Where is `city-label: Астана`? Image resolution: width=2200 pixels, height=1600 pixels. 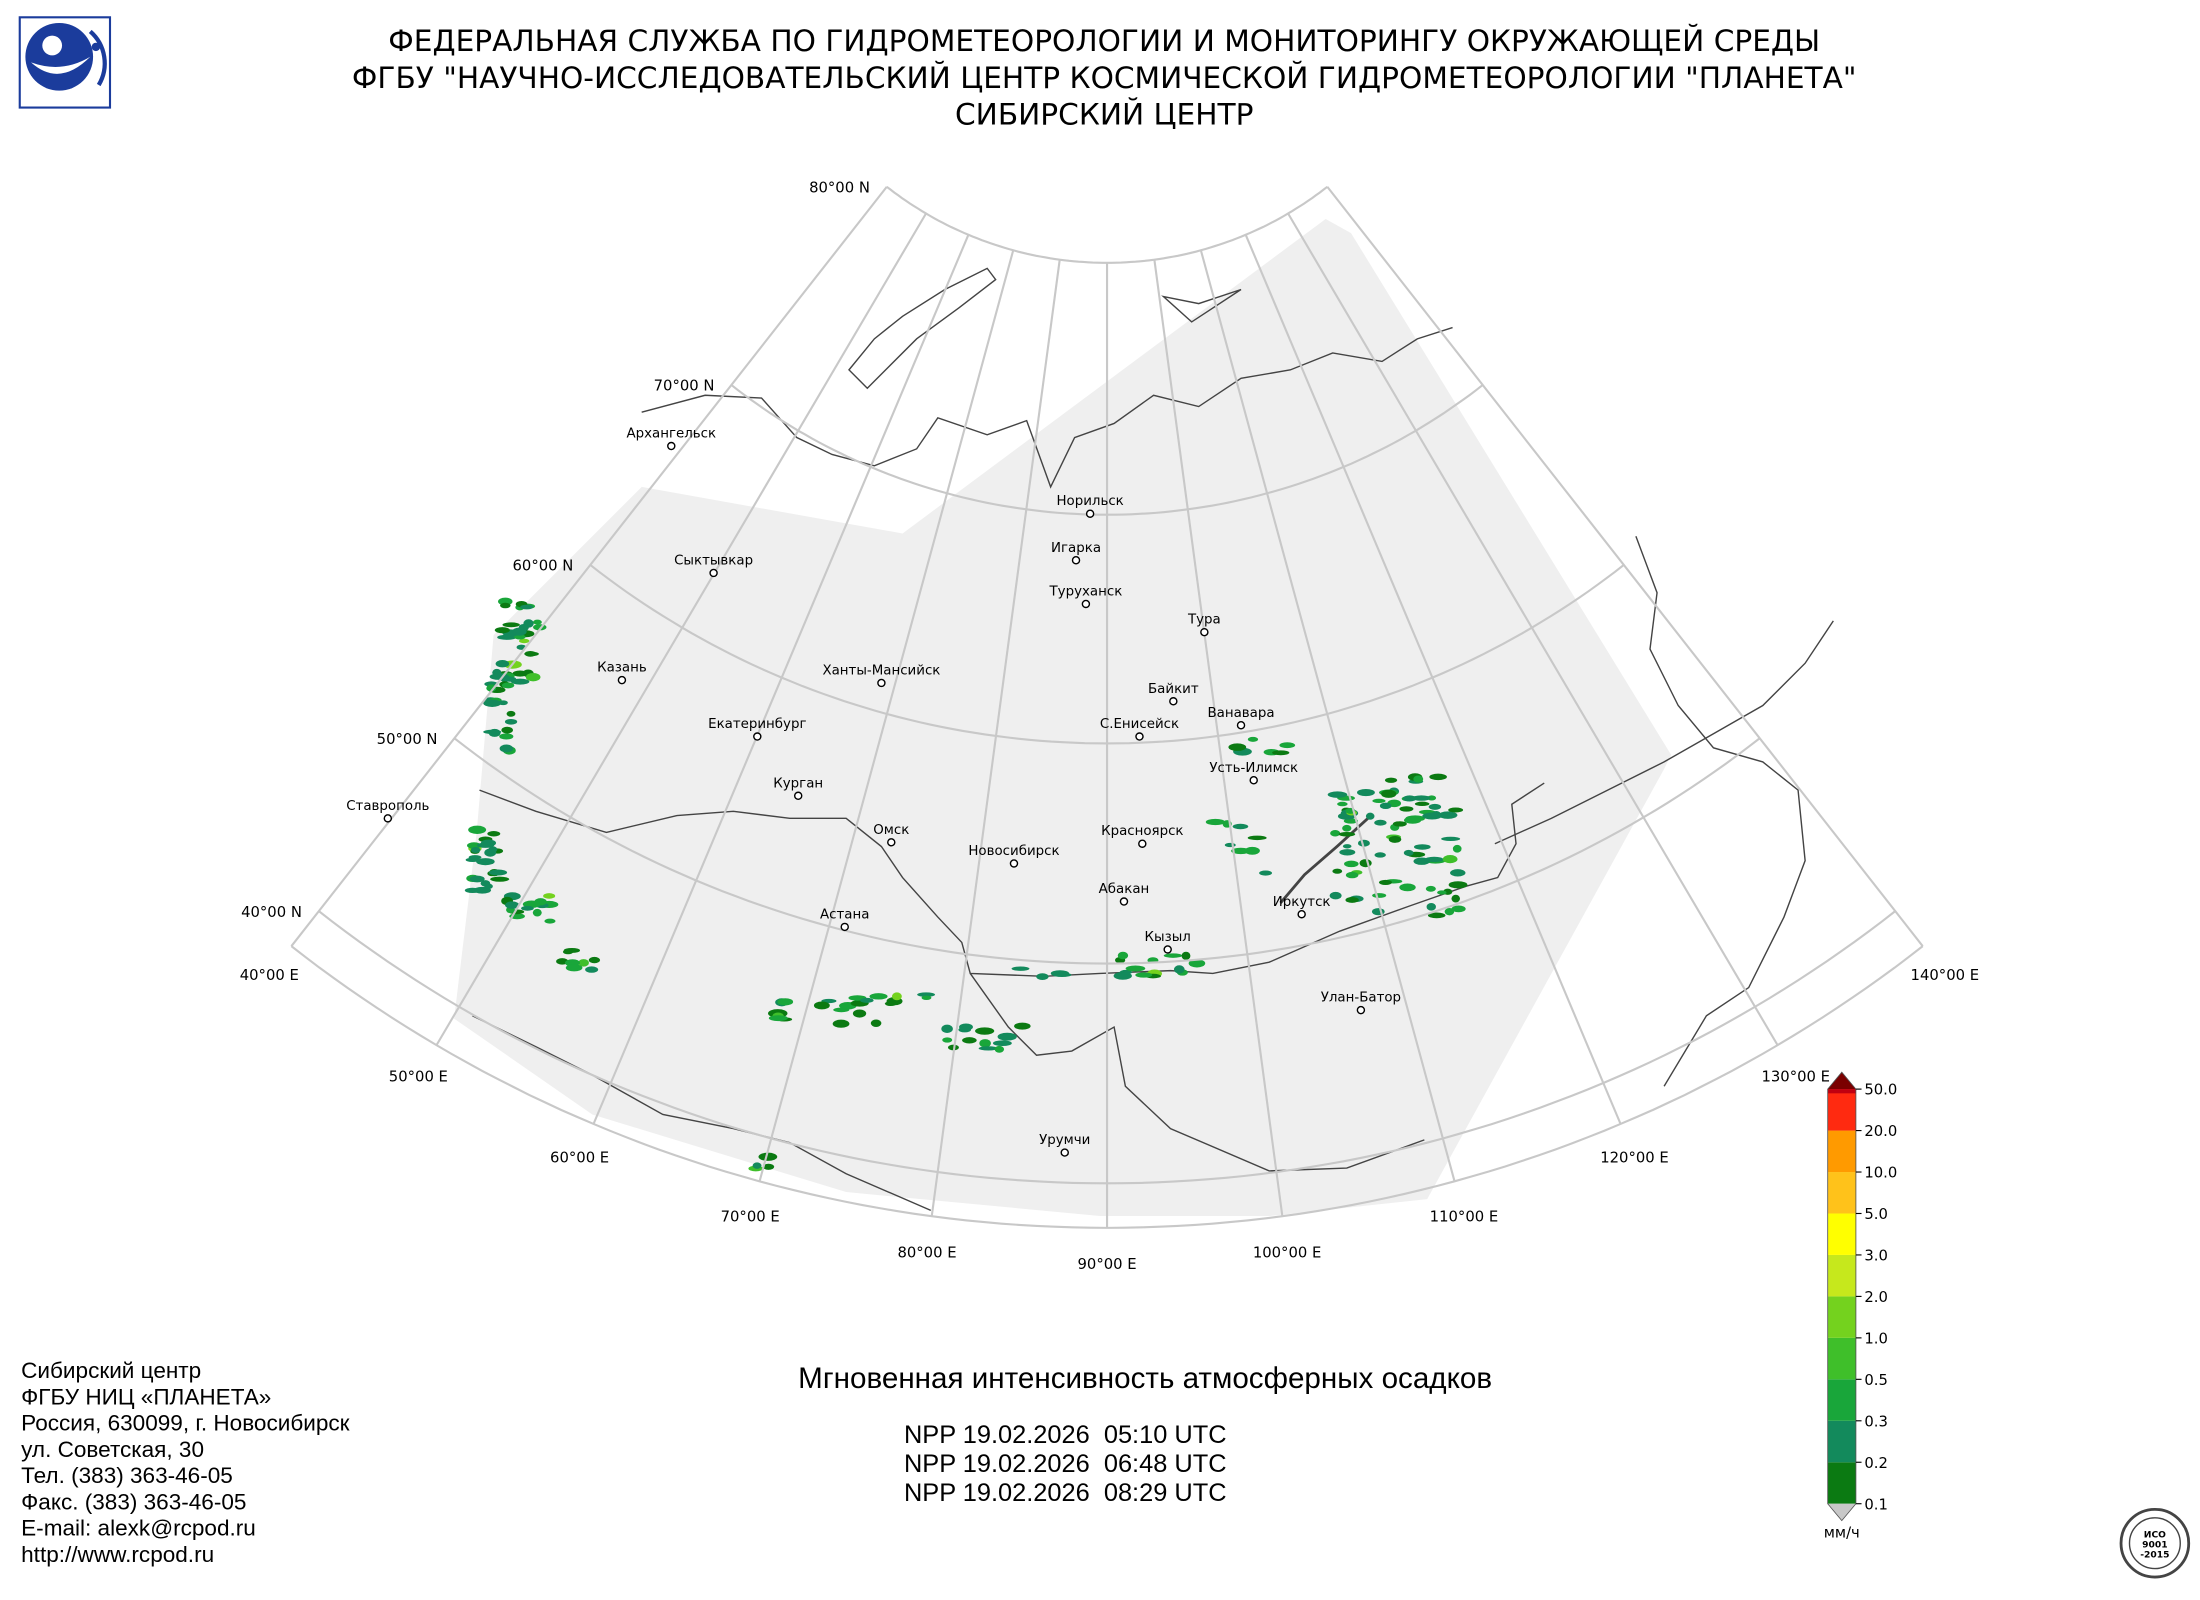 city-label: Астана is located at coordinates (844, 914).